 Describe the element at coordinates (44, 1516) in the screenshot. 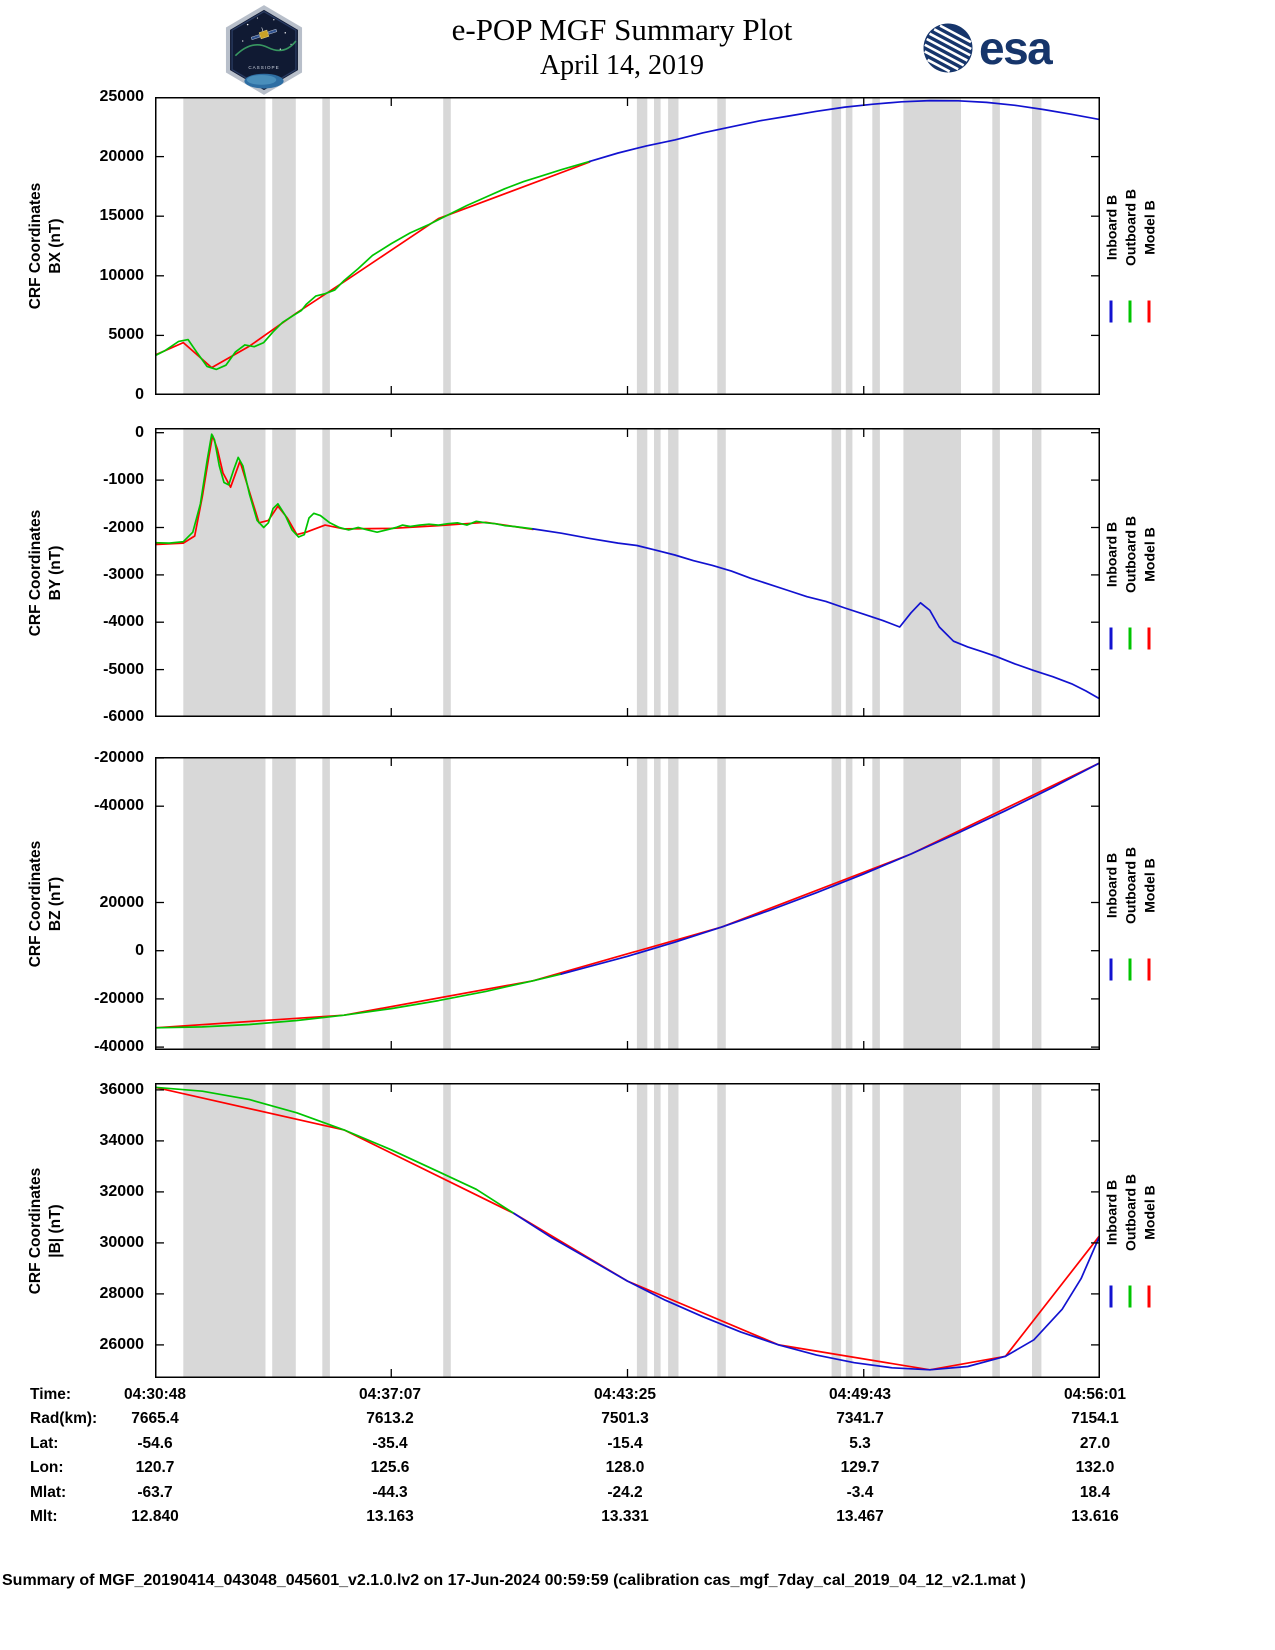

I see `row-label: Mlt:` at that location.